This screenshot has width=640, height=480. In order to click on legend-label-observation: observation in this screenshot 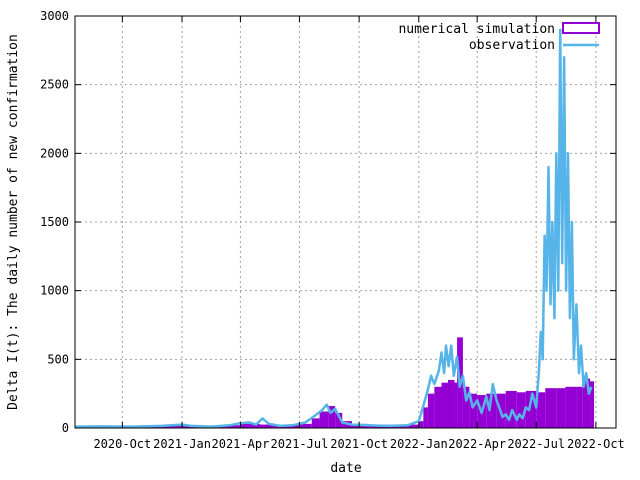, I will do `click(512, 45)`.